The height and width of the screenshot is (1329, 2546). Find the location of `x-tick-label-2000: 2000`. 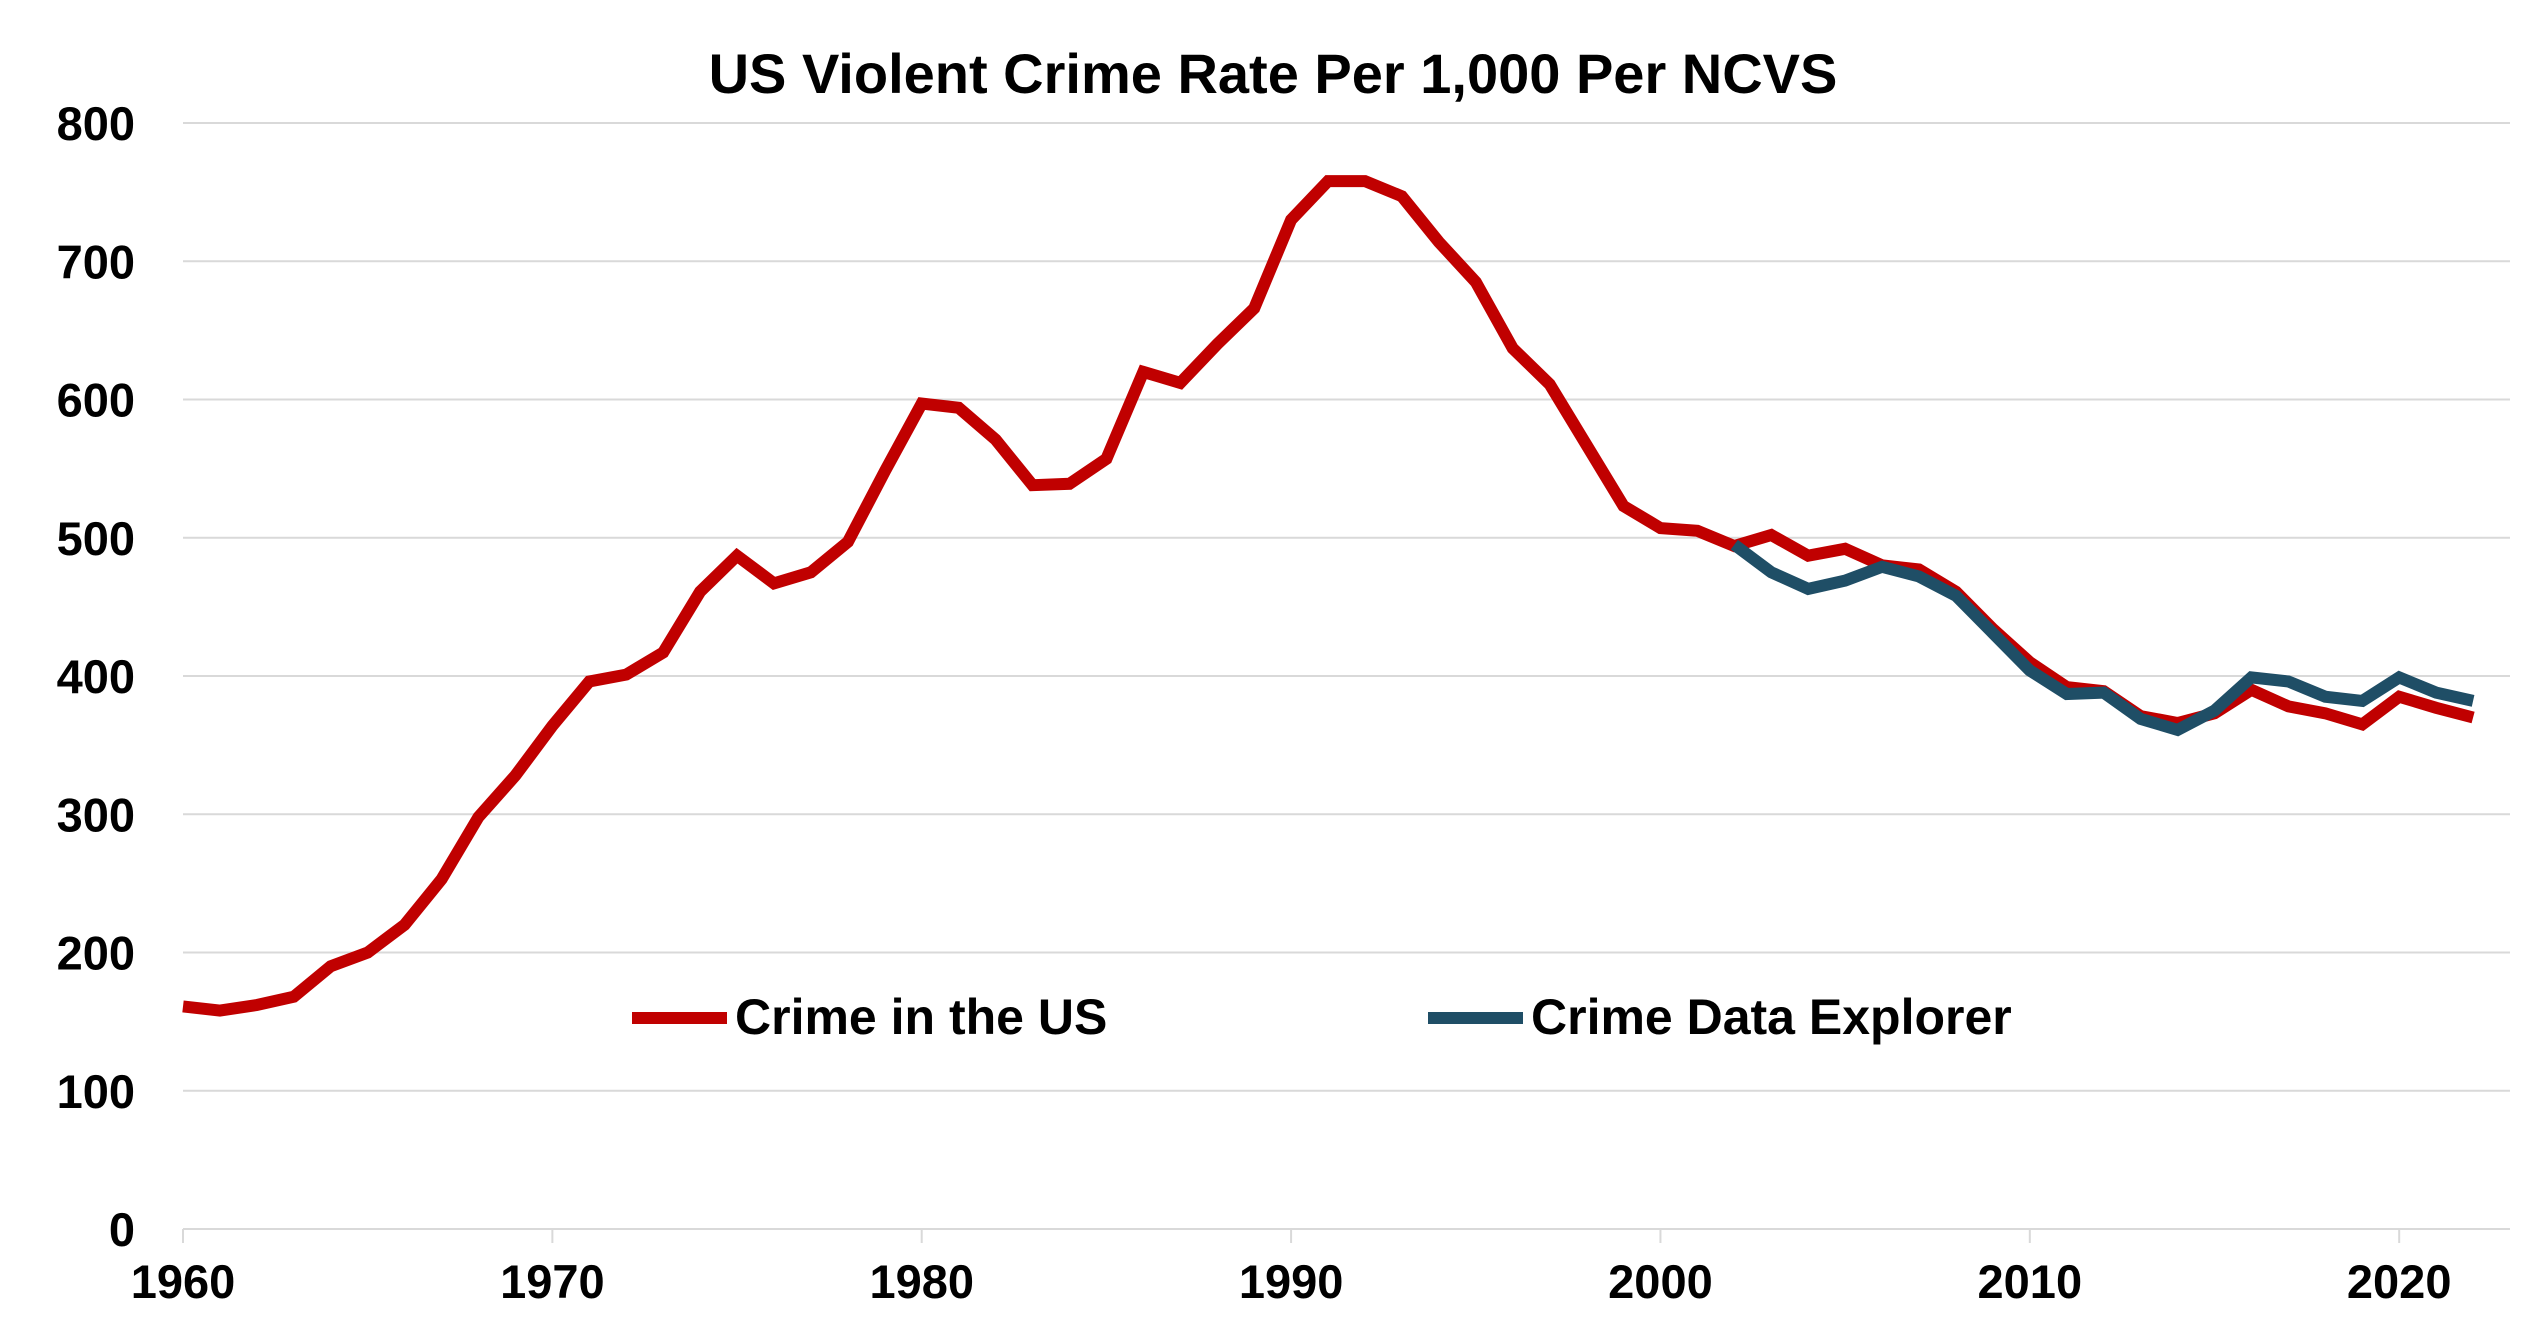

x-tick-label-2000: 2000 is located at coordinates (1660, 1281).